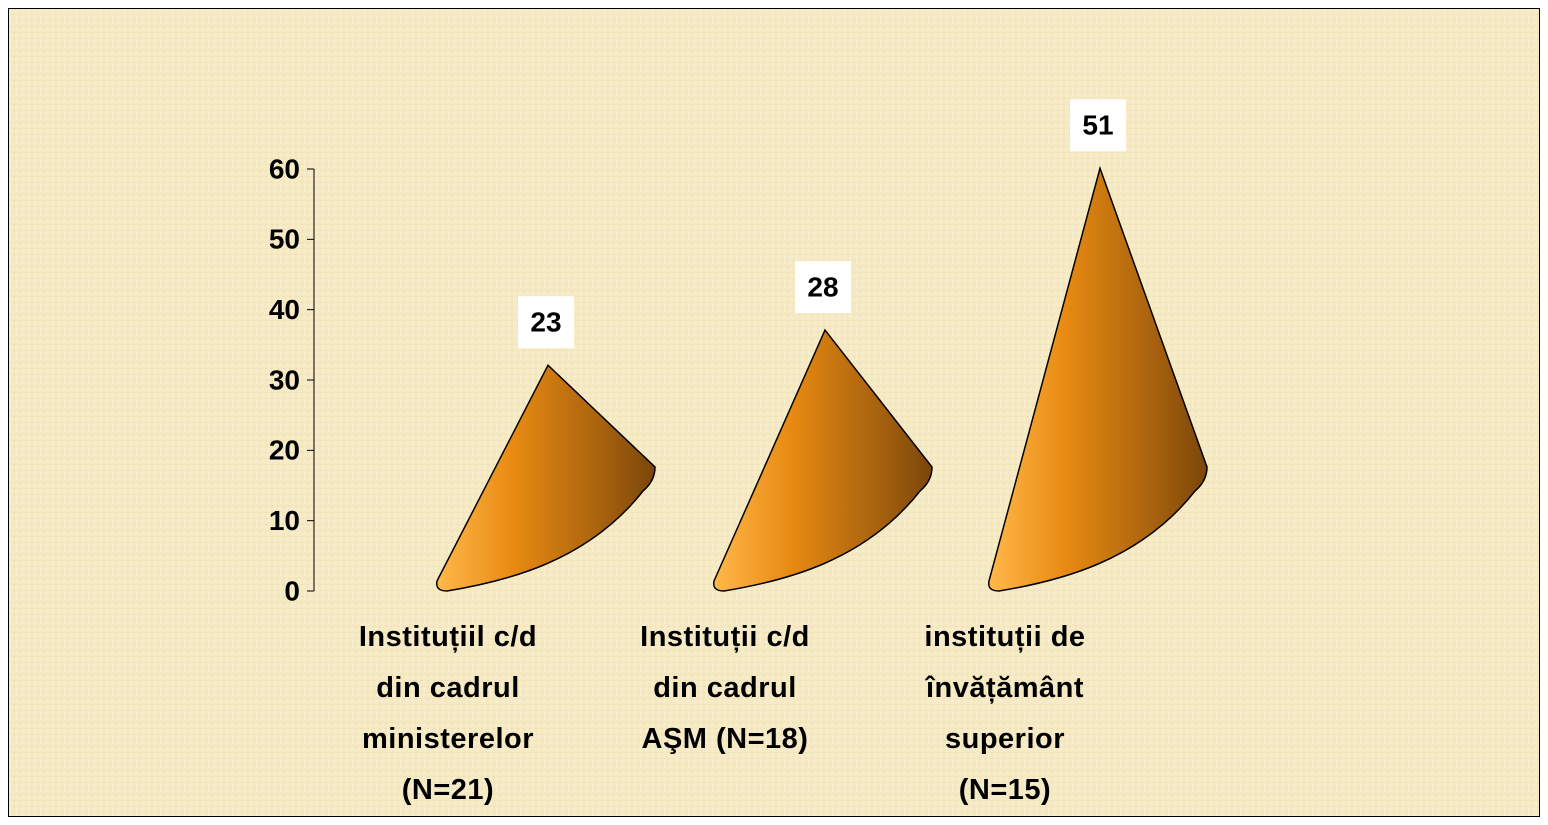  What do you see at coordinates (284, 520) in the screenshot?
I see `y-tick-label: 10` at bounding box center [284, 520].